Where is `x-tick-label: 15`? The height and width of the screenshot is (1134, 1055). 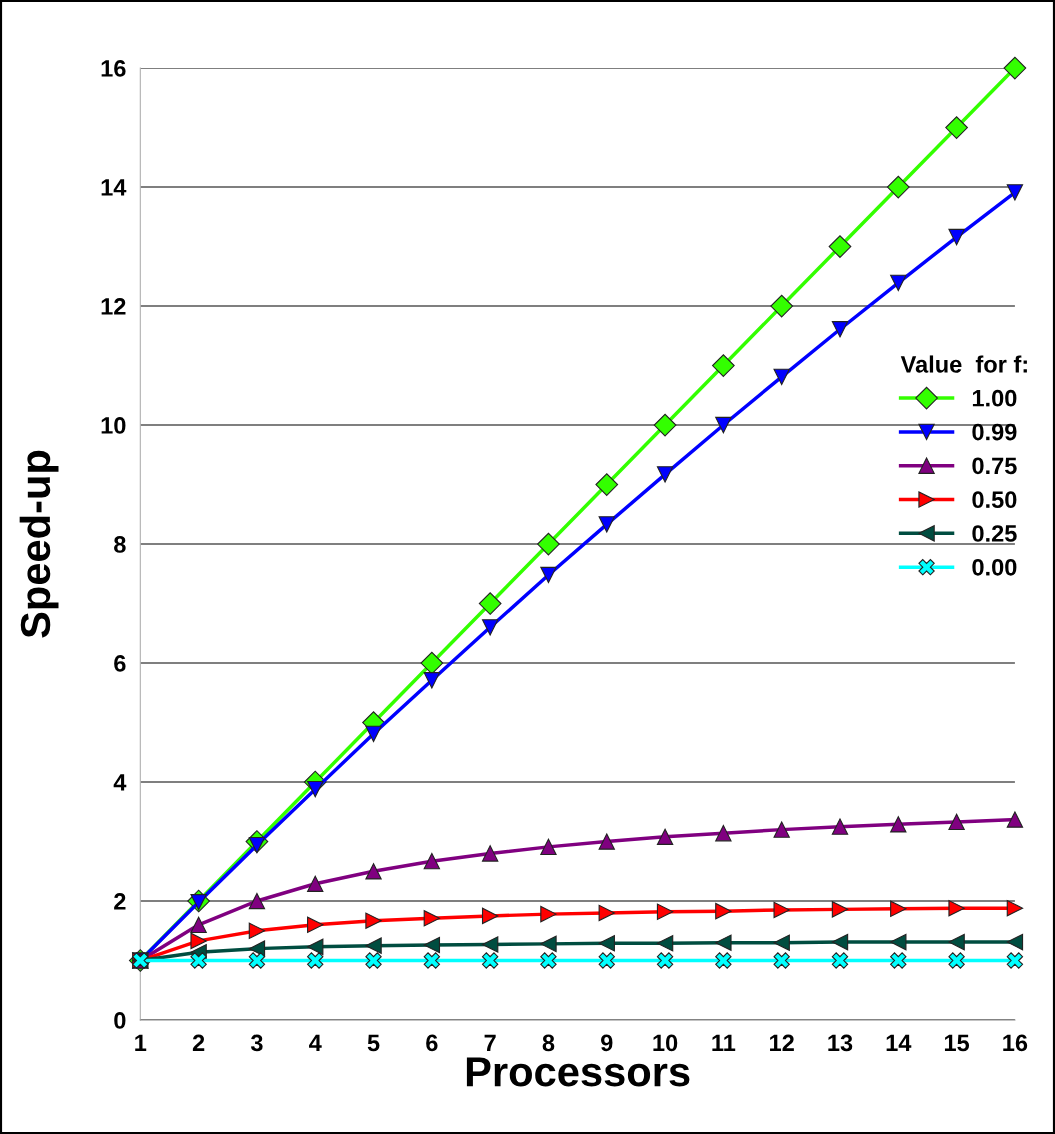 x-tick-label: 15 is located at coordinates (957, 1043).